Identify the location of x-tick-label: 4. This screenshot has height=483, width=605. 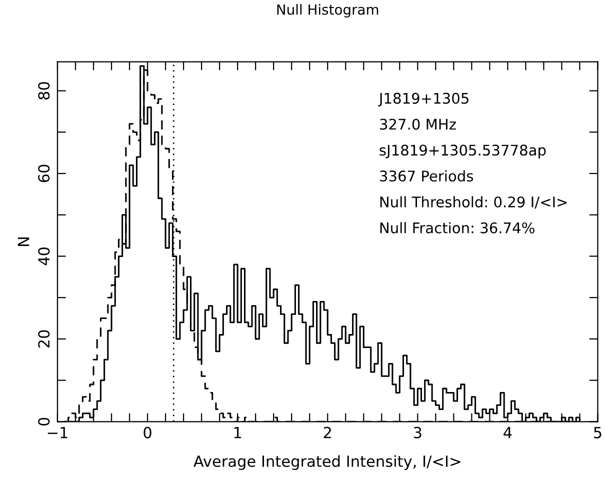
(508, 432).